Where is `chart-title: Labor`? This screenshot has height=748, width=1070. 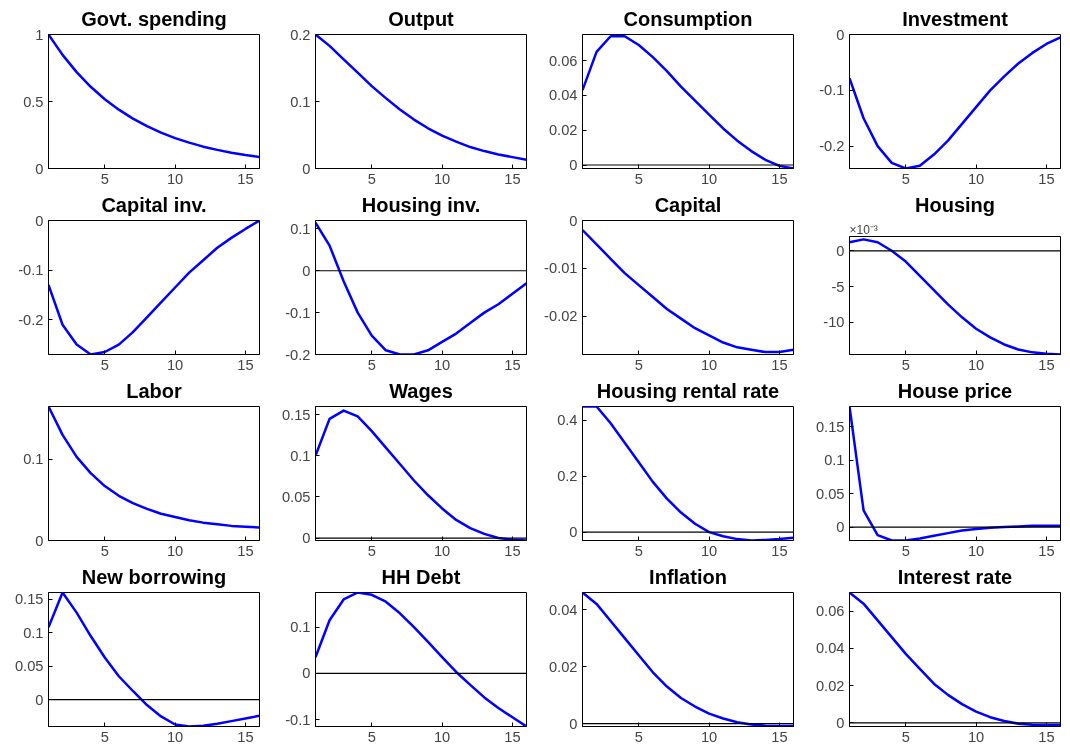
chart-title: Labor is located at coordinates (154, 390).